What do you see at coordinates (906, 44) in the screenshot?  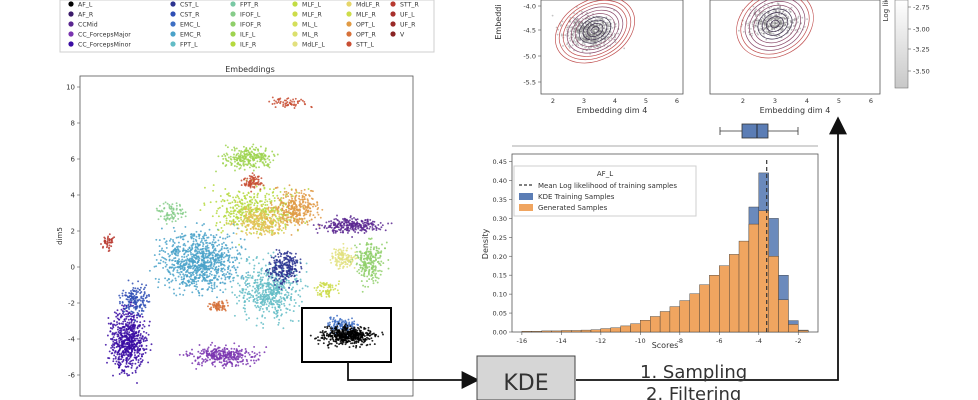 I see `colorbar: -2.75 -3.00 -3.25 -3.50 Log lik` at bounding box center [906, 44].